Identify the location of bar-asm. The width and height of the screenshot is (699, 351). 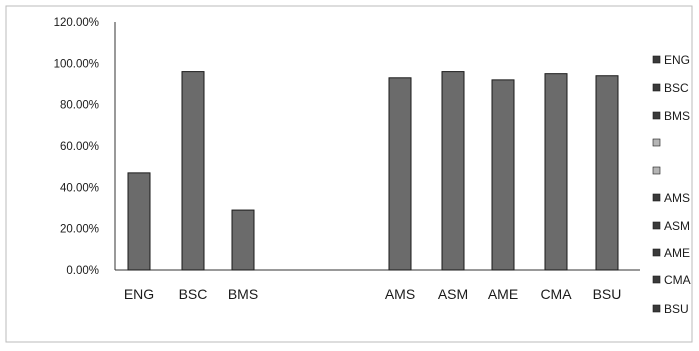
(453, 171).